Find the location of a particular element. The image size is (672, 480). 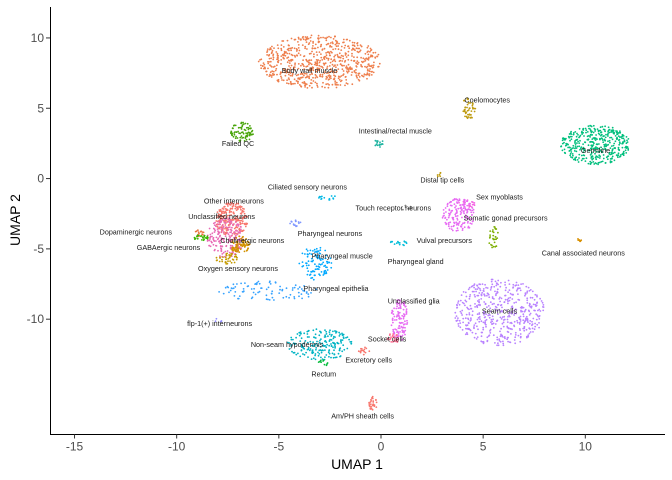

cluster-label: Pharyngeal gland is located at coordinates (416, 261).